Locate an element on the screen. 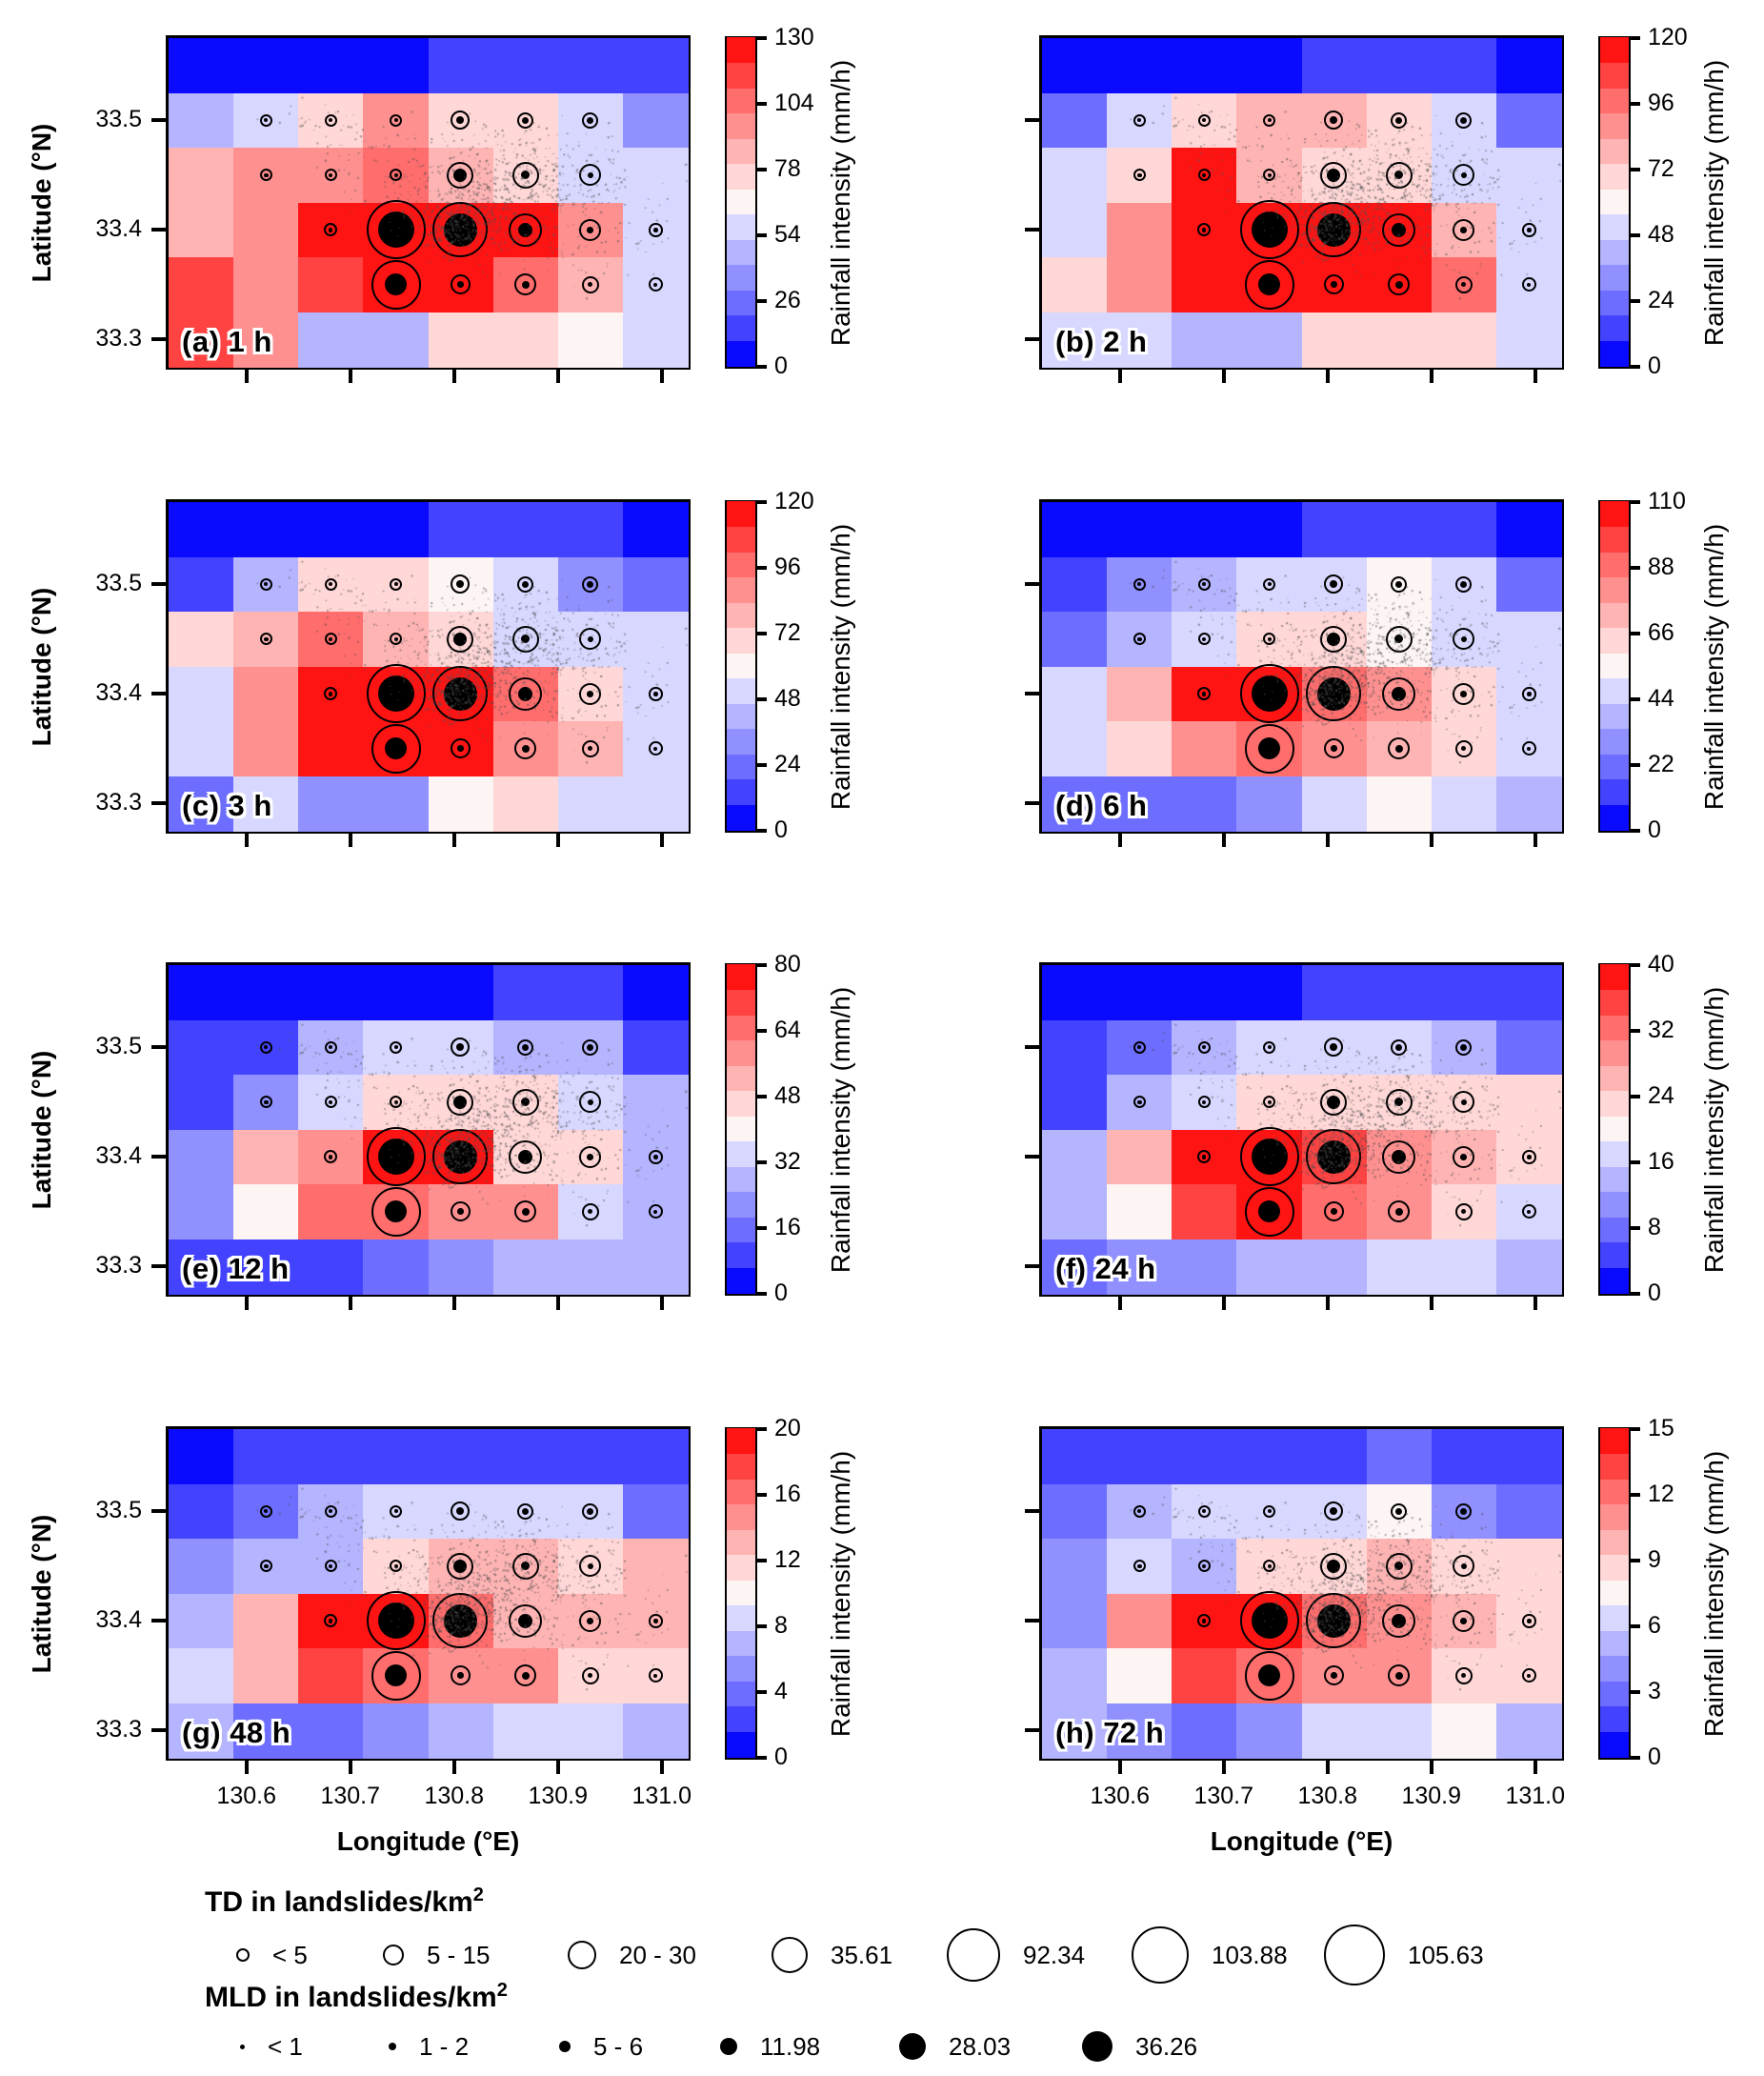 This screenshot has width=1764, height=2076. colorbar-tick-label: 110 is located at coordinates (1667, 501).